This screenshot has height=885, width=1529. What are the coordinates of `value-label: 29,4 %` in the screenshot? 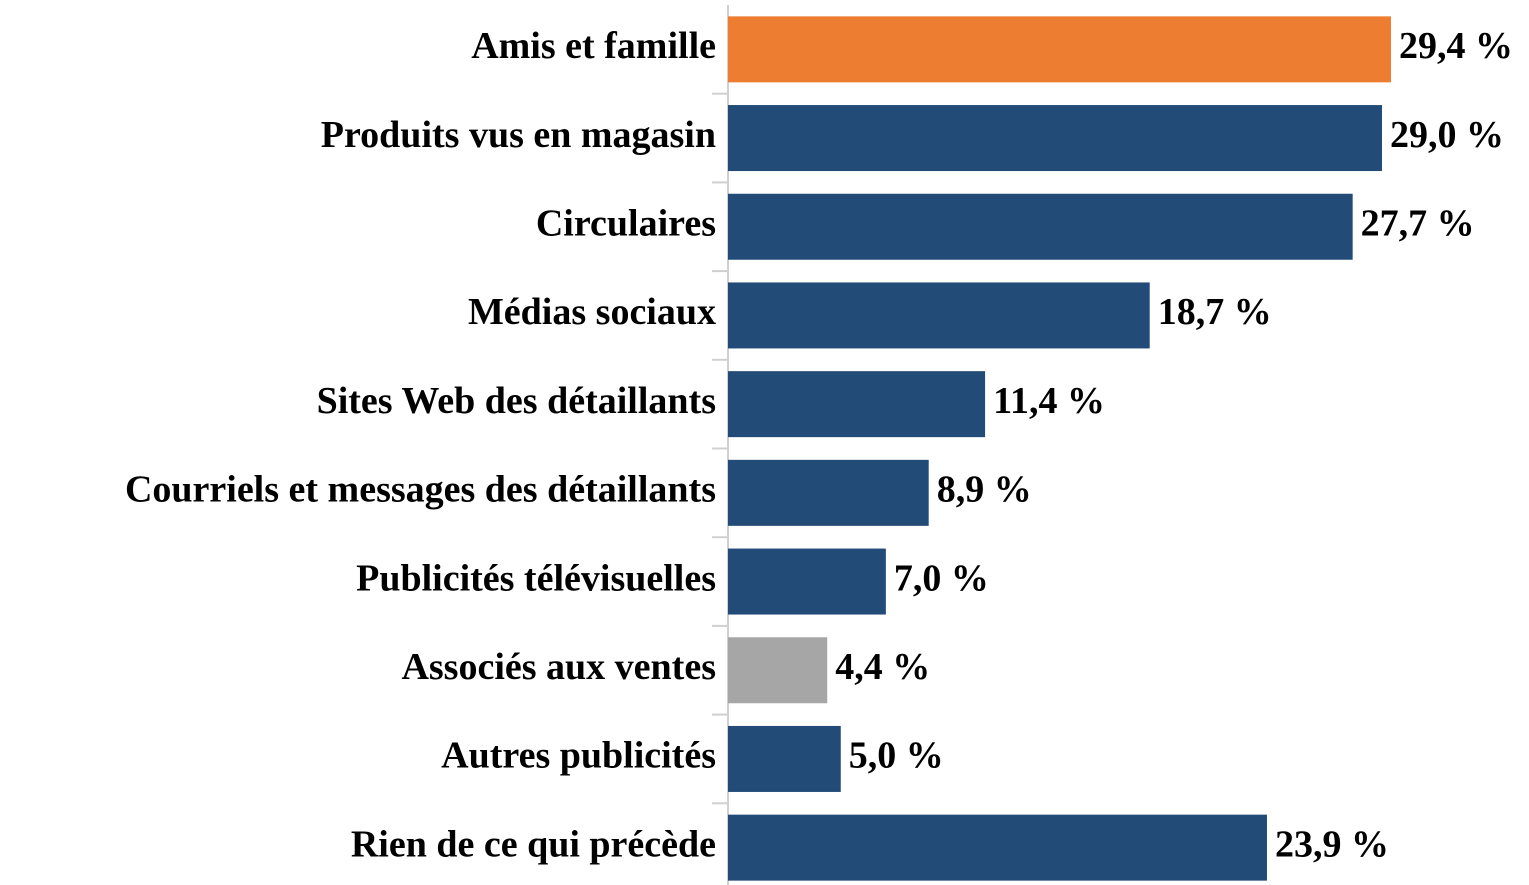 It's located at (1456, 46).